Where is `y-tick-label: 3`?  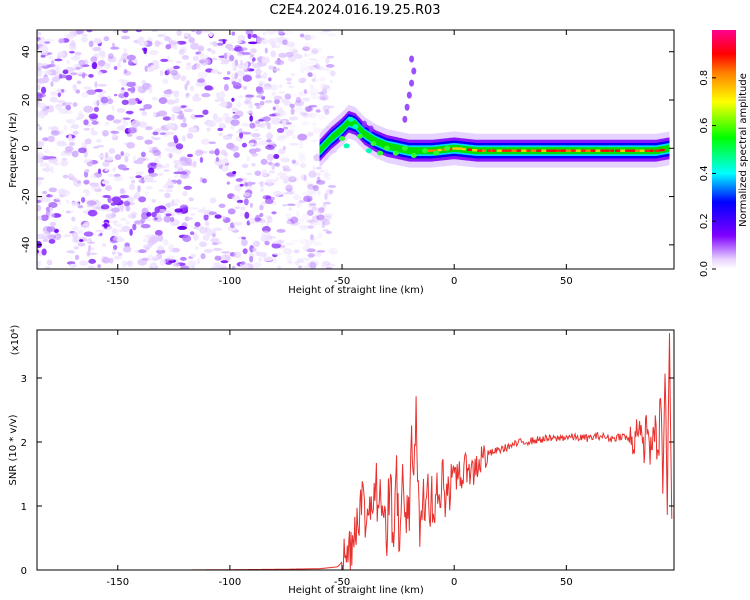 y-tick-label: 3 is located at coordinates (24, 379).